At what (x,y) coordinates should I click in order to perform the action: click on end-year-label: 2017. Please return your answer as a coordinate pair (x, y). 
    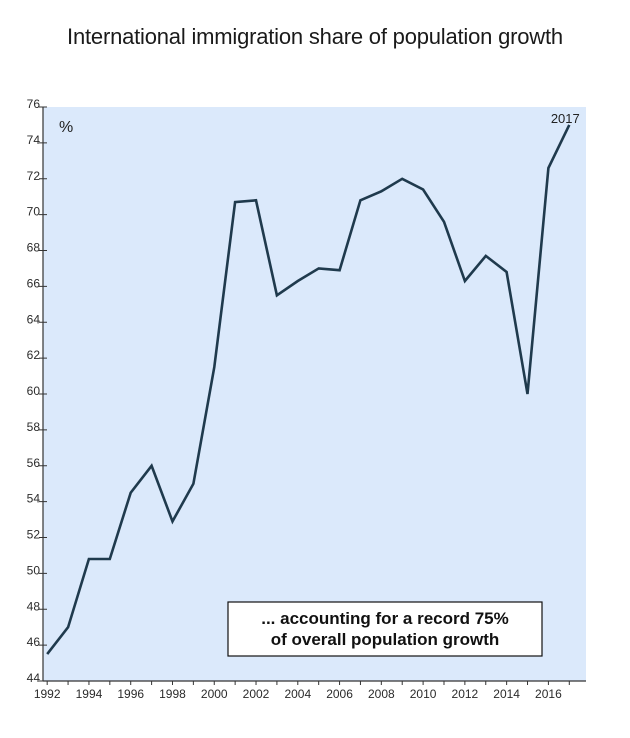
    Looking at the image, I should click on (565, 118).